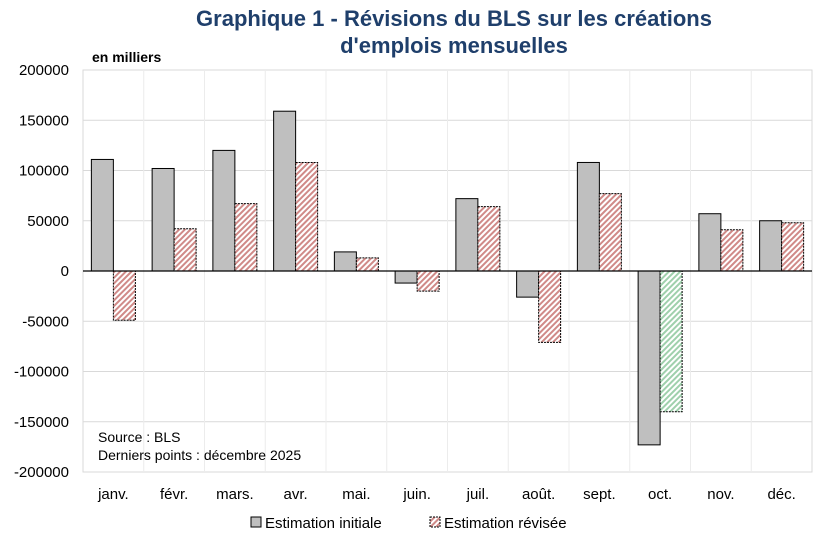 Image resolution: width=828 pixels, height=539 pixels. What do you see at coordinates (505, 523) in the screenshot?
I see `legend-label-revised: Estimation révisée` at bounding box center [505, 523].